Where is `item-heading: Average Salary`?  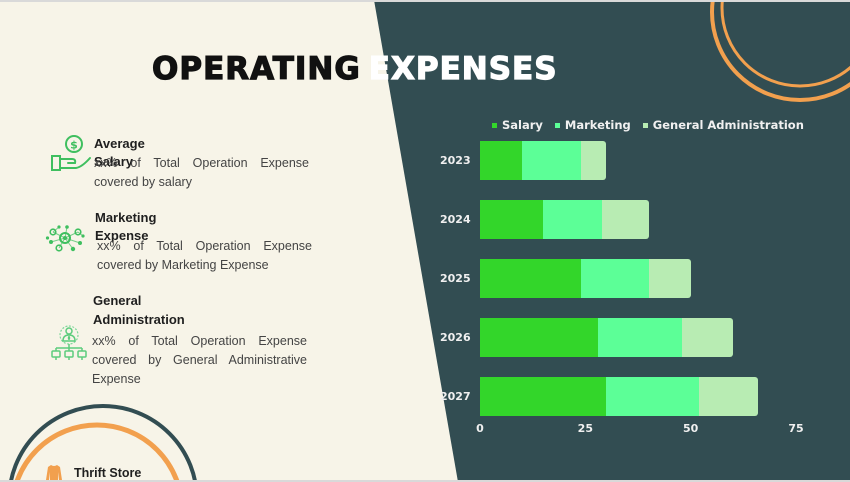 item-heading: Average Salary is located at coordinates (119, 152).